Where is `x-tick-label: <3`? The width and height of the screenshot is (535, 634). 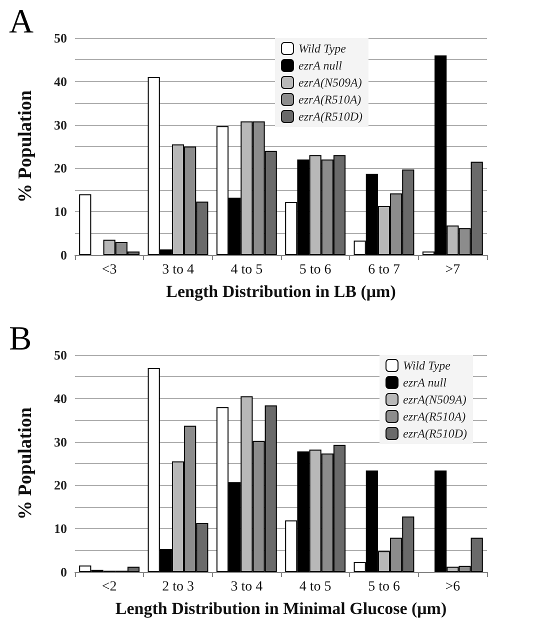
x-tick-label: <3 is located at coordinates (109, 270).